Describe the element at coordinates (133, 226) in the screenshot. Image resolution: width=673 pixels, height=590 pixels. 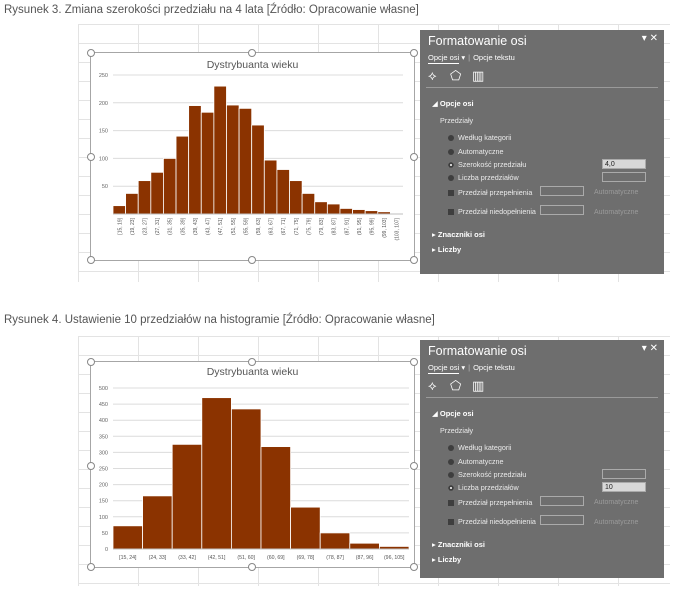
I see `x-tick-label: (19, 23]` at that location.